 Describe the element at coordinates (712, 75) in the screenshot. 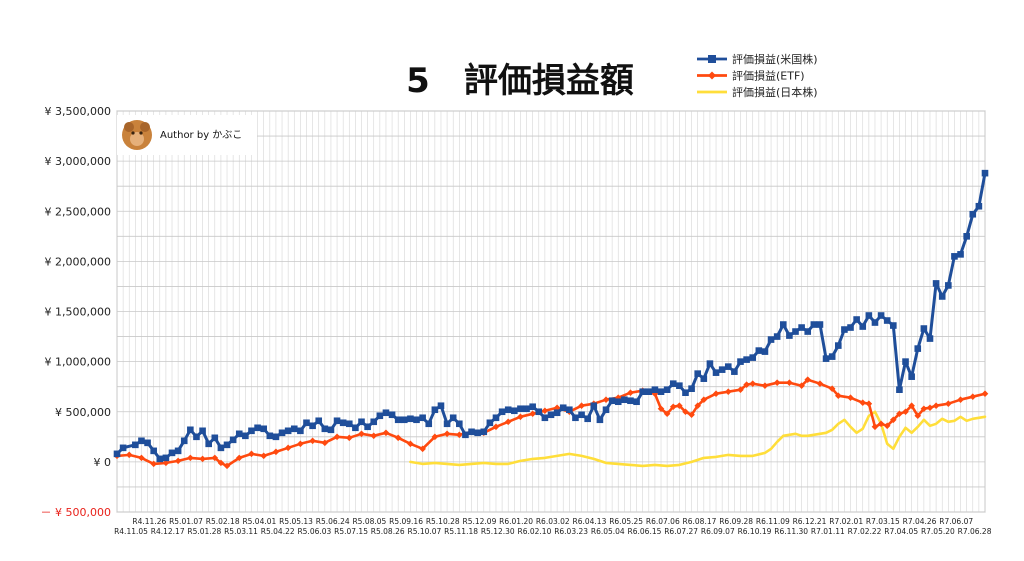

I see `legend-marker` at that location.